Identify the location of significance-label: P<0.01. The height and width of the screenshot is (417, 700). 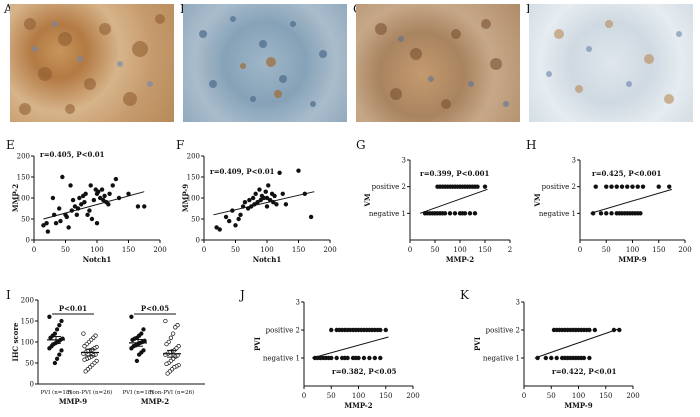
(73, 308).